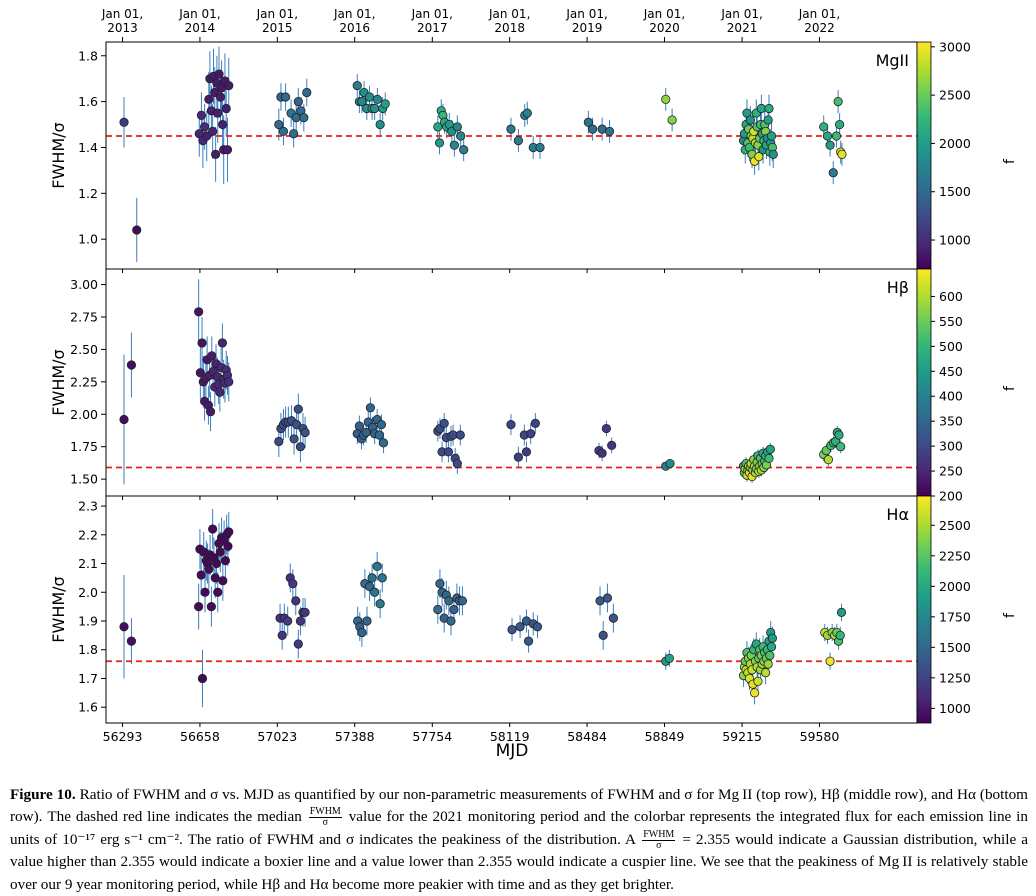 The image size is (1036, 896). I want to click on panel-label: MgII, so click(892, 60).